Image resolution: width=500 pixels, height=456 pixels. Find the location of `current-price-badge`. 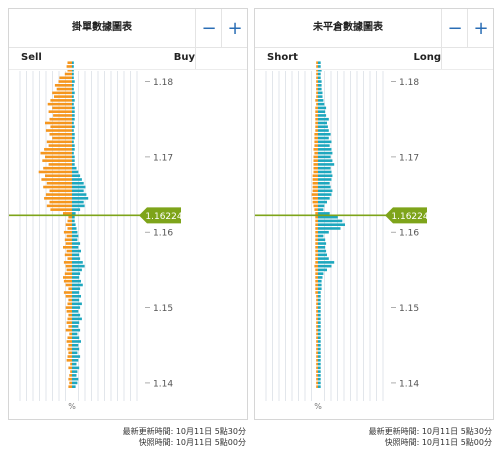

current-price-badge is located at coordinates (406, 215).